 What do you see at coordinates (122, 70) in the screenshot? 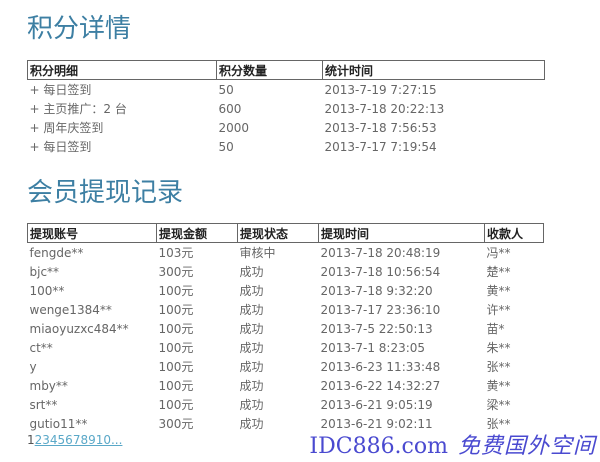
I see `col-header: 积分明细` at bounding box center [122, 70].